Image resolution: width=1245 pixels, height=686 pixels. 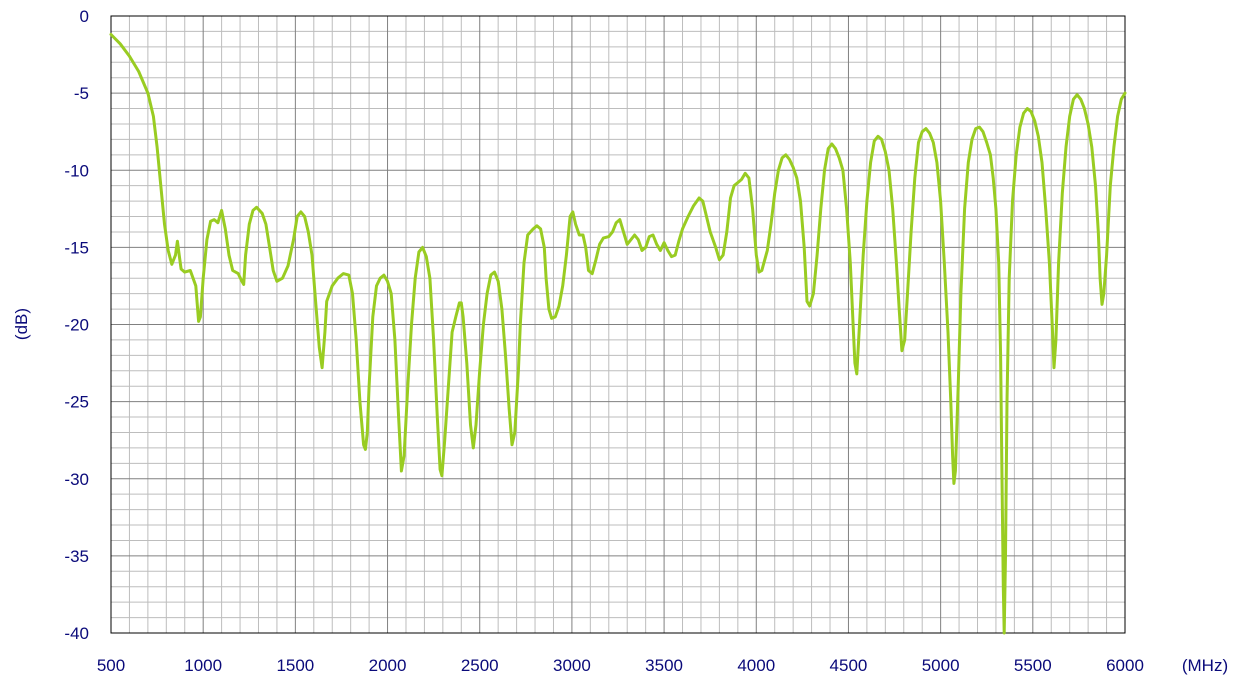 What do you see at coordinates (81, 93) in the screenshot?
I see `y-tick-label: -5` at bounding box center [81, 93].